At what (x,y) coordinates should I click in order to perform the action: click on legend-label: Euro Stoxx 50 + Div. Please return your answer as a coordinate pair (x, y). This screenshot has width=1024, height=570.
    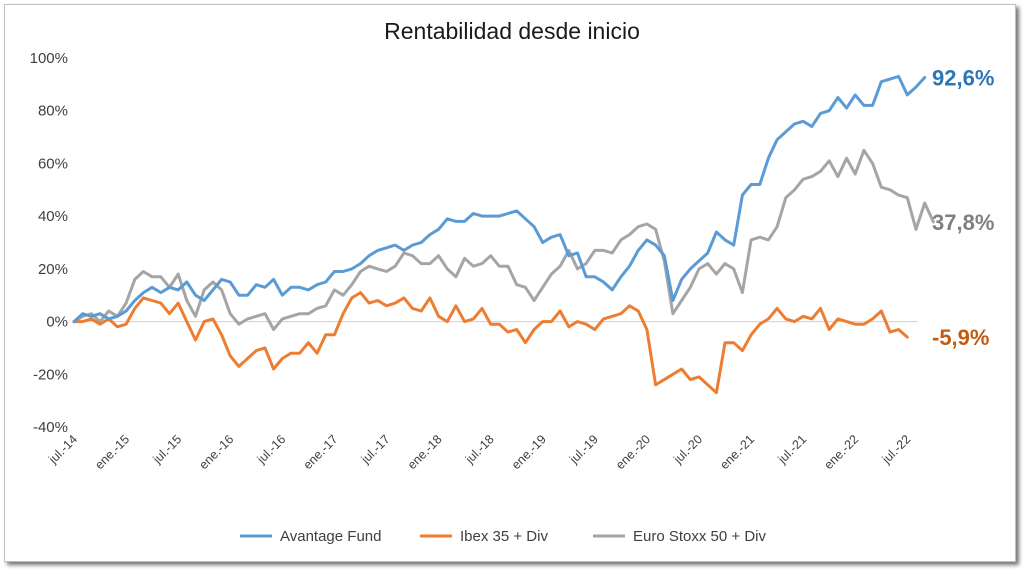
    Looking at the image, I should click on (699, 536).